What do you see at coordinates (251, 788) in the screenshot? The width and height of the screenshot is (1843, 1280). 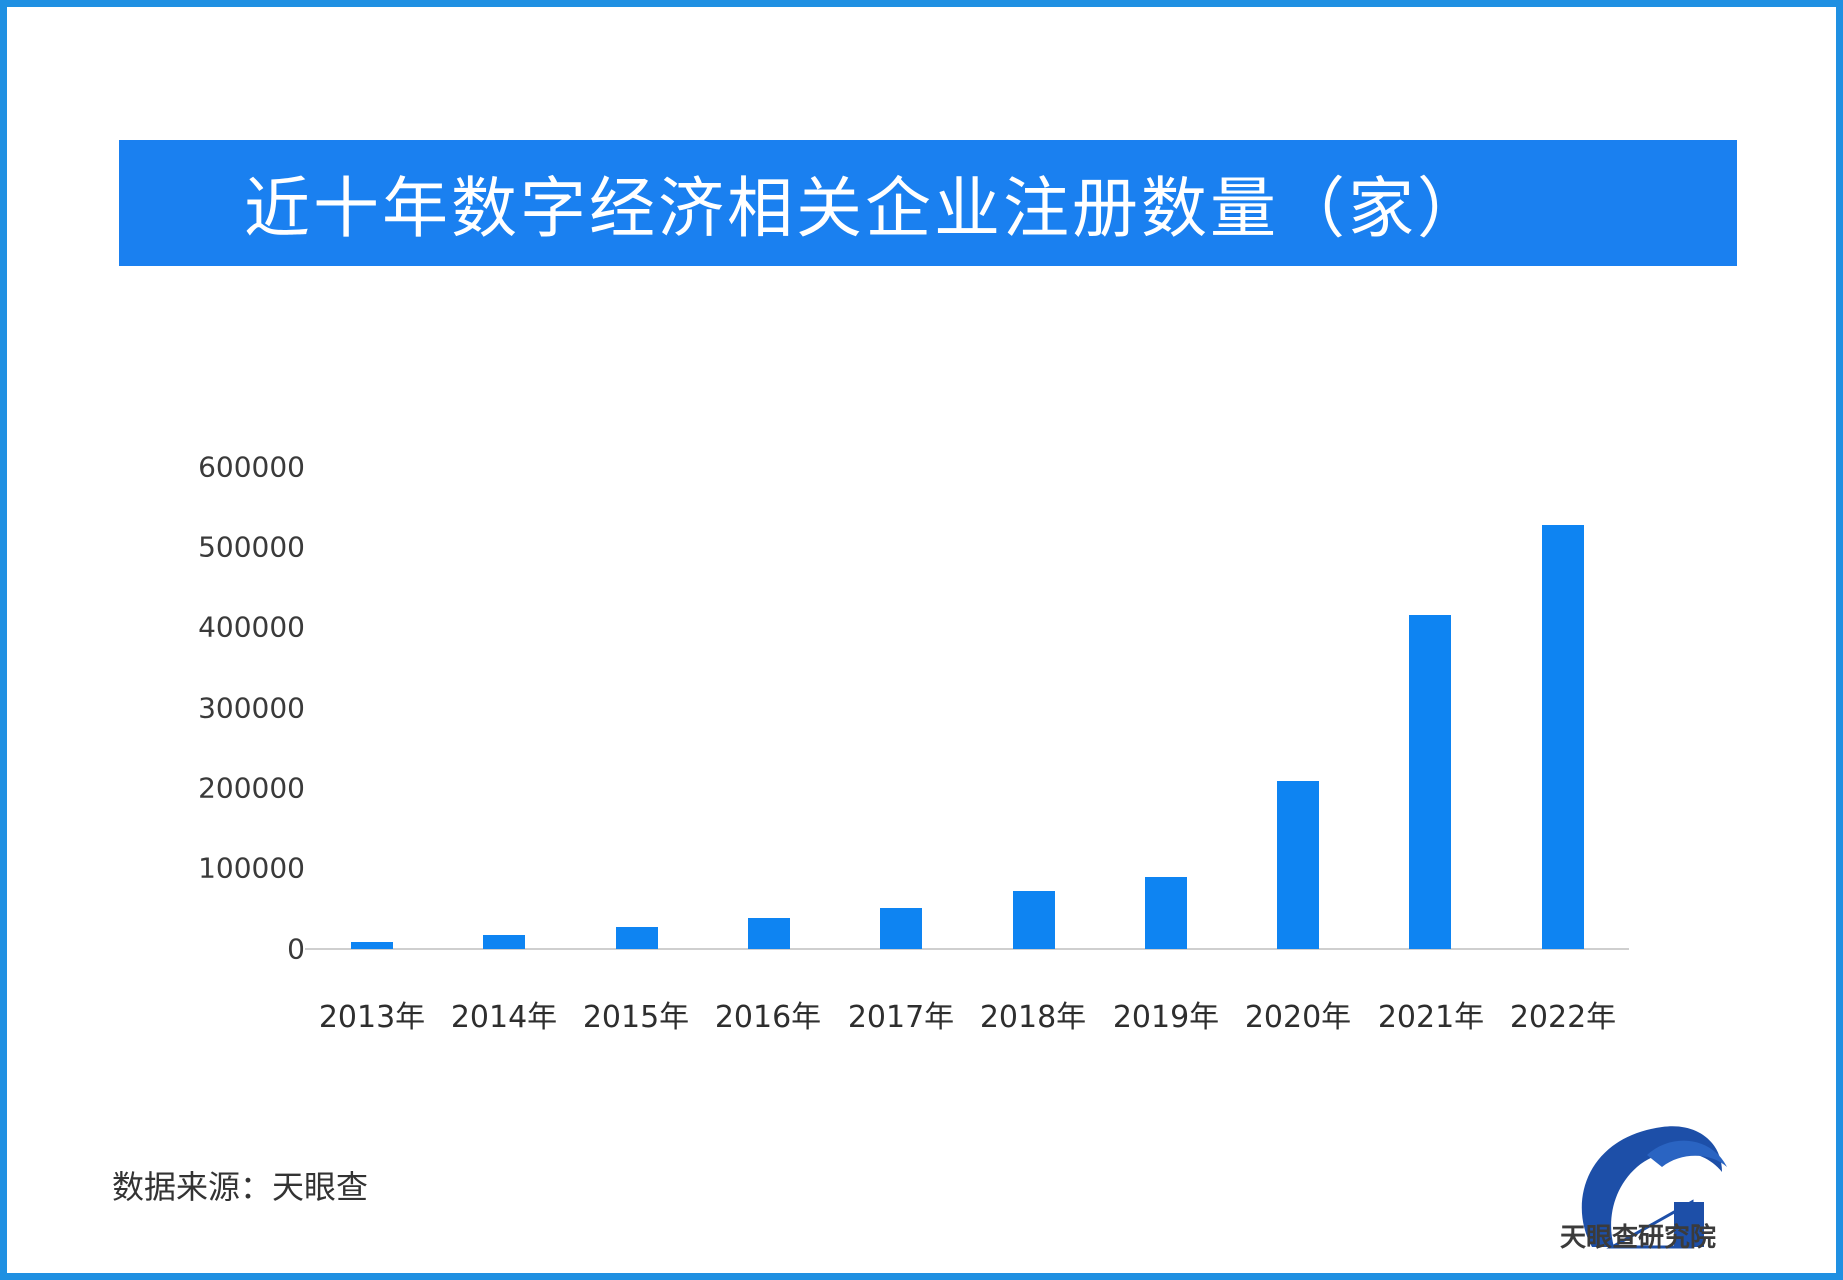 I see `y-tick-label: 200000` at bounding box center [251, 788].